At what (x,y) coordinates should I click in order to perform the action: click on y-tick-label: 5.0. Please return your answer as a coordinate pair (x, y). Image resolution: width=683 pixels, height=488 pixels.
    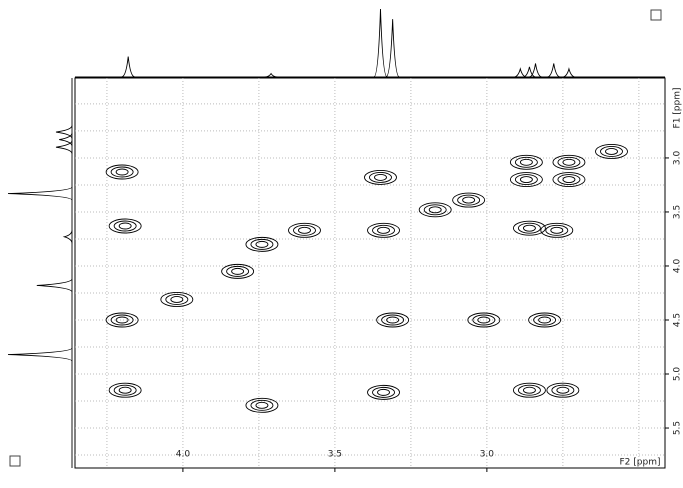
    Looking at the image, I should click on (678, 374).